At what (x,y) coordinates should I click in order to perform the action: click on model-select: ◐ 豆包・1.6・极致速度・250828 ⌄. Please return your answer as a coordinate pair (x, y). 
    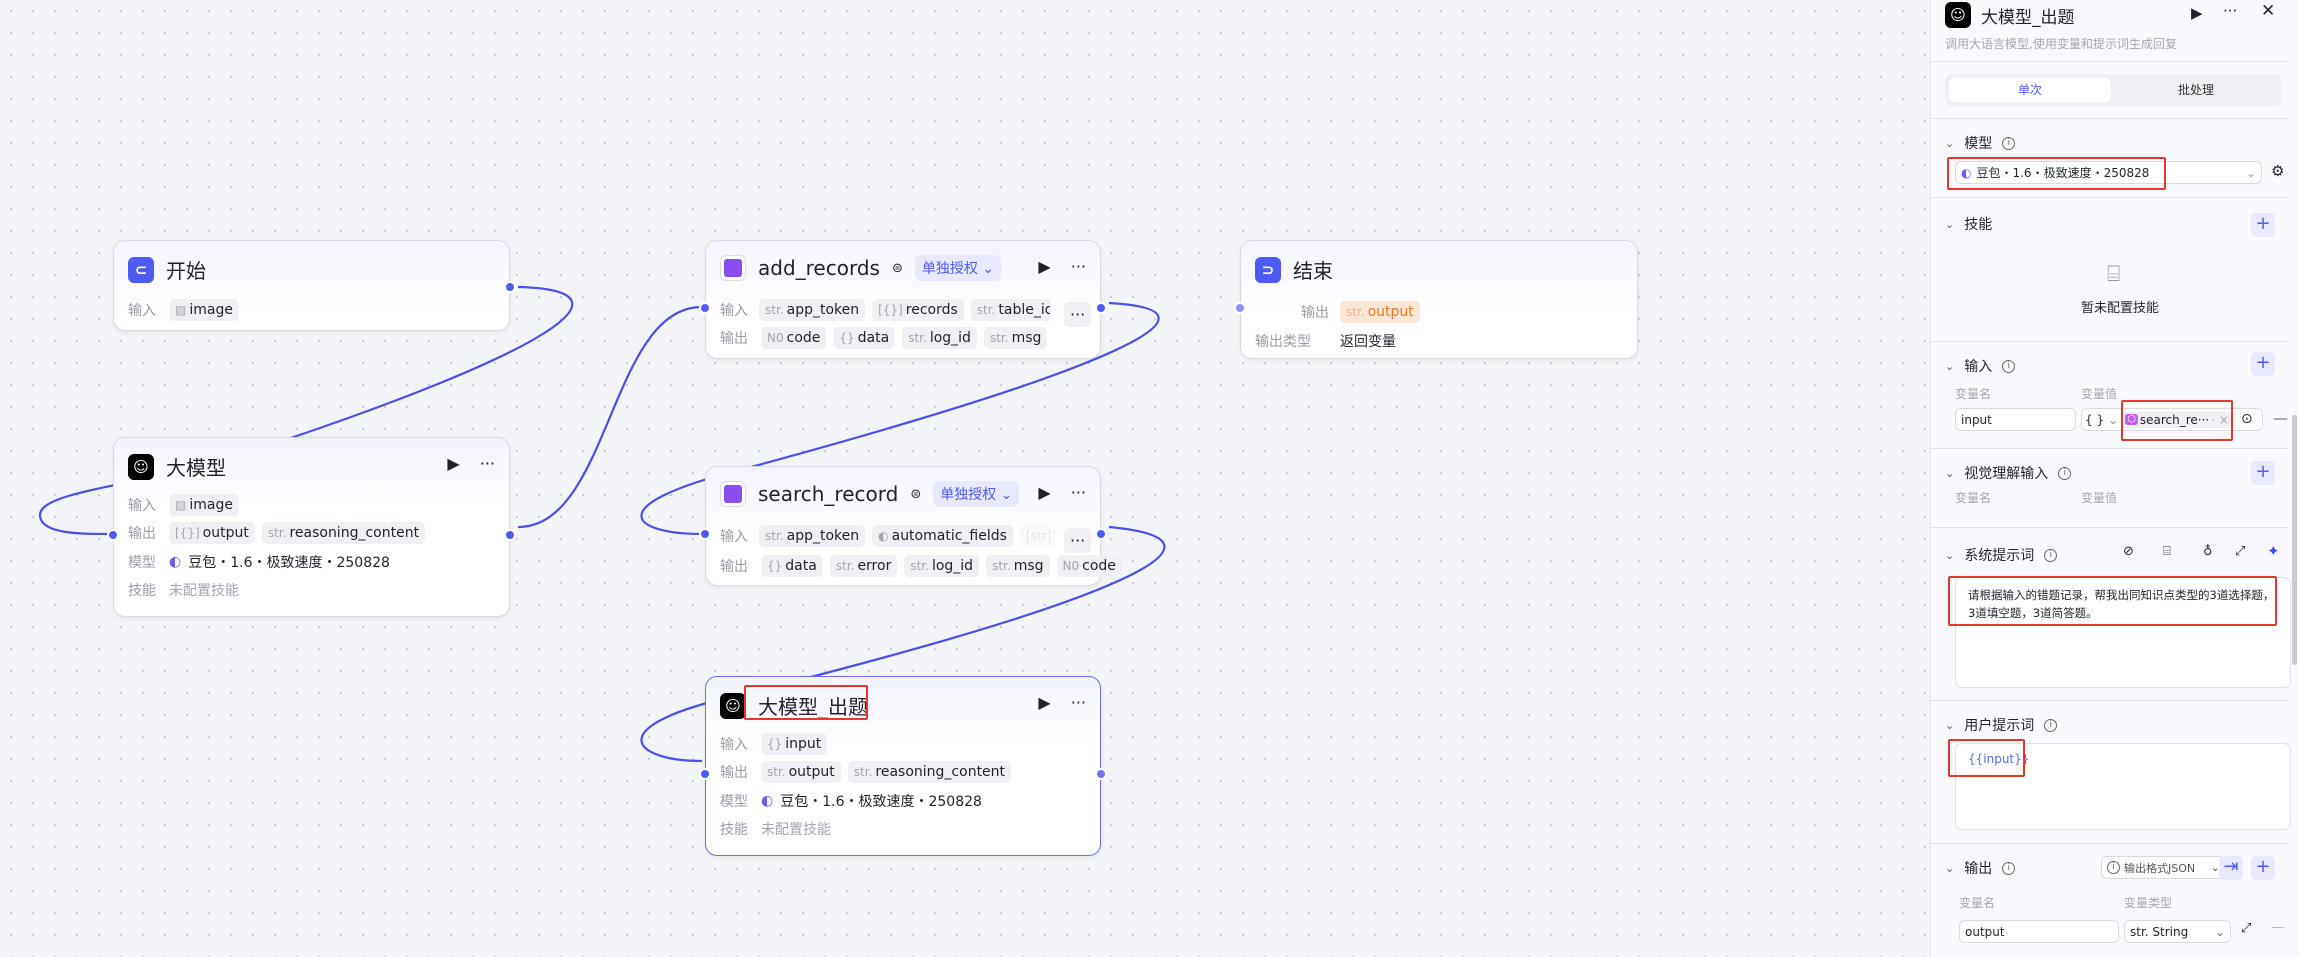
    Looking at the image, I should click on (2108, 172).